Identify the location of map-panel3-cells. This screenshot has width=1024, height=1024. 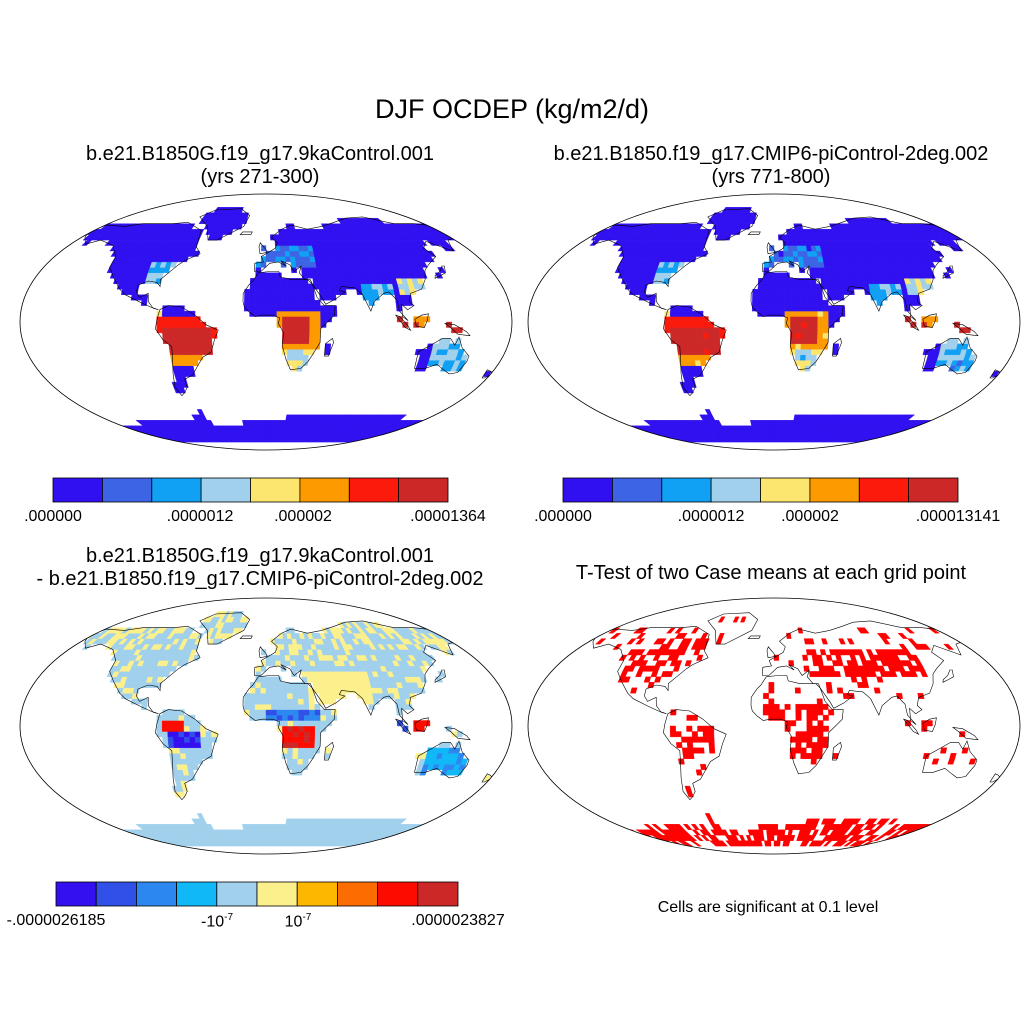
(286, 729).